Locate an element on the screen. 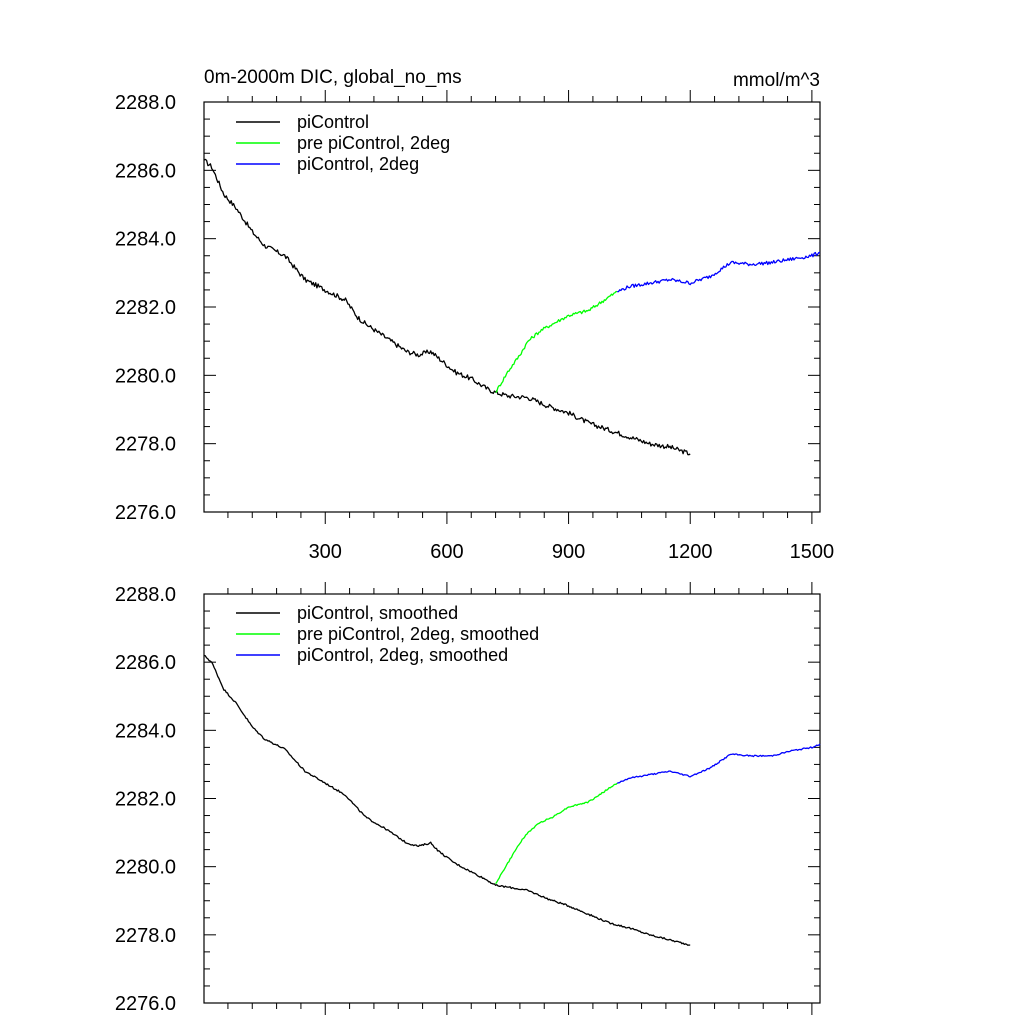 This screenshot has height=1024, width=1024. x-tick-label: 900 is located at coordinates (568, 552).